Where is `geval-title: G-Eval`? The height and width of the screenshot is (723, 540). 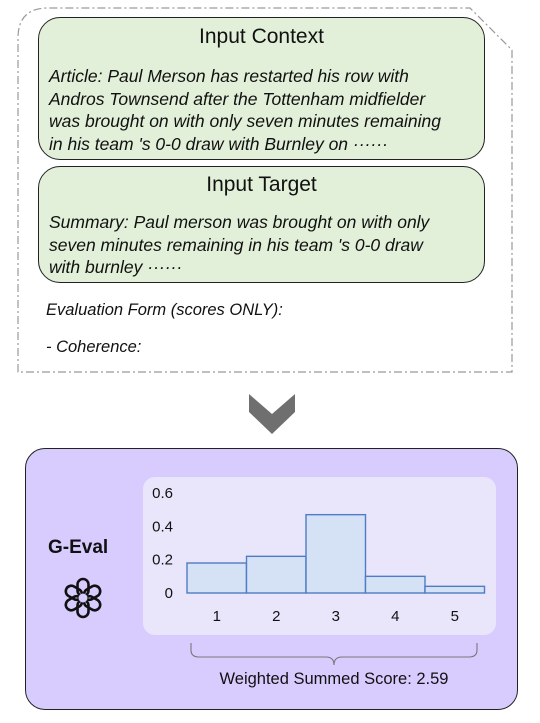 geval-title: G-Eval is located at coordinates (78, 547).